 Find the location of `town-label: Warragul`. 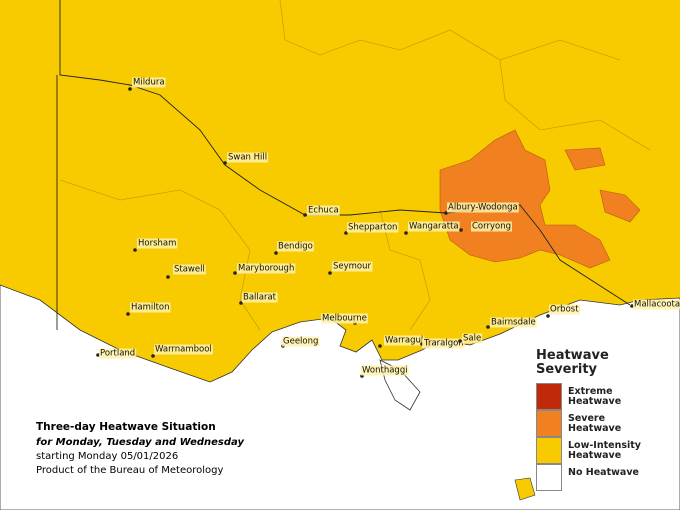

town-label: Warragul is located at coordinates (404, 341).